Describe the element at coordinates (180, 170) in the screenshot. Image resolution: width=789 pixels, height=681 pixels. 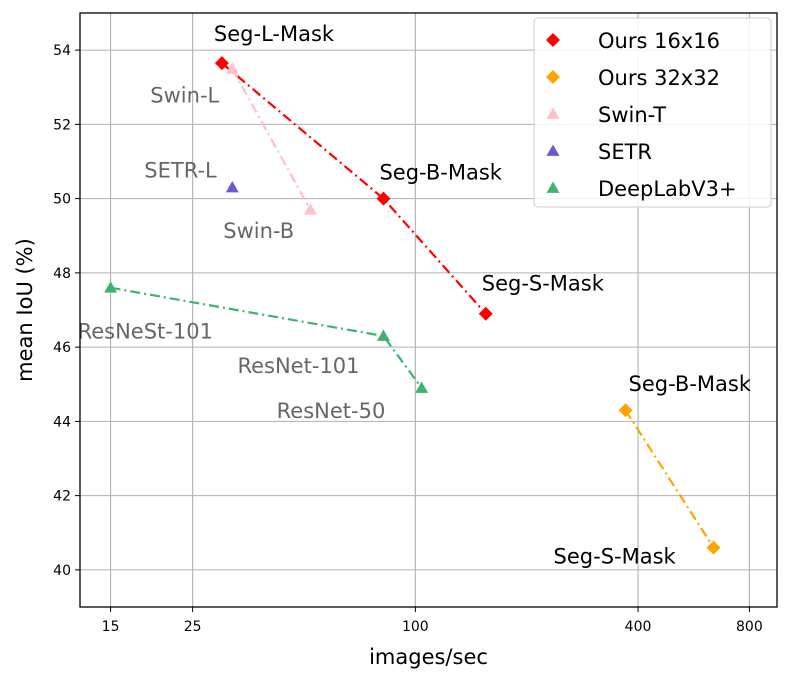
I see `point-label: SETR-L` at that location.